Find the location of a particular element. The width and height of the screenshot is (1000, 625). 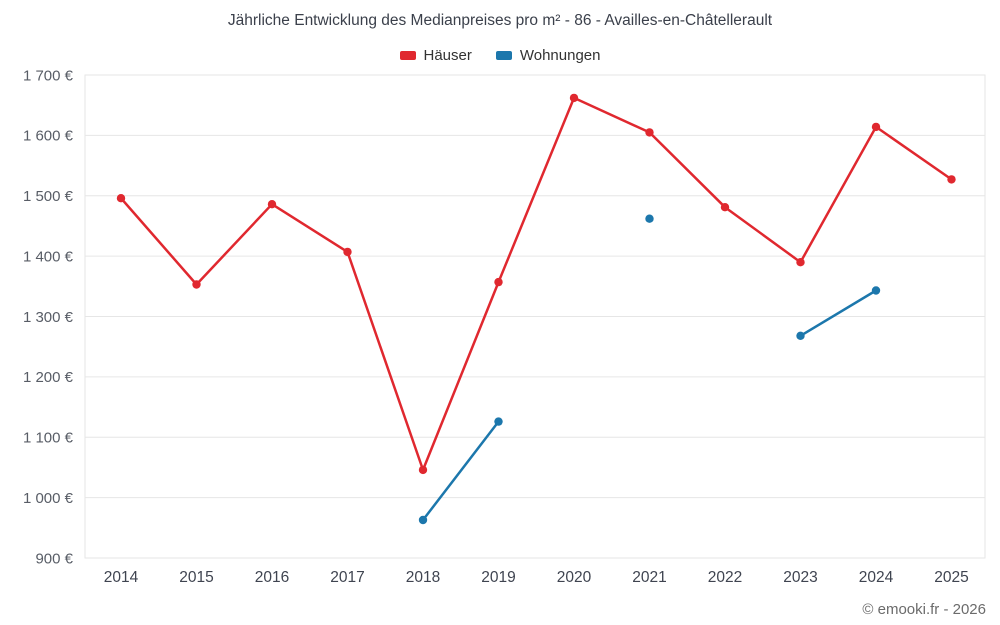

x-axis-label: 2019 is located at coordinates (498, 577).